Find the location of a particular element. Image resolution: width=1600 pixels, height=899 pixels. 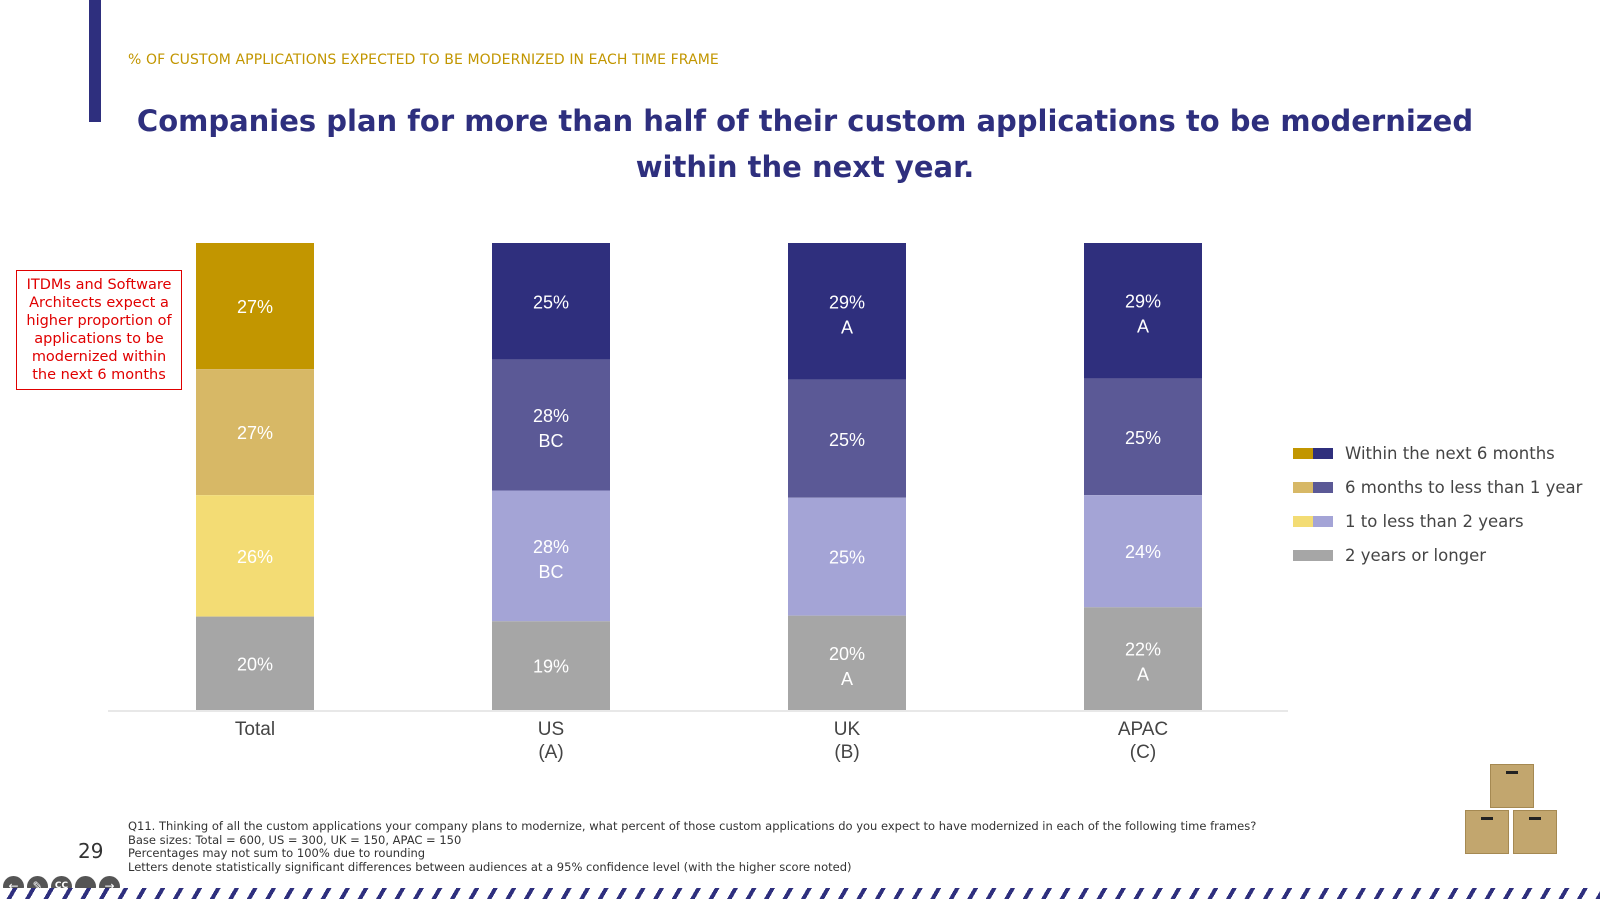

accent-bar is located at coordinates (95, 61).